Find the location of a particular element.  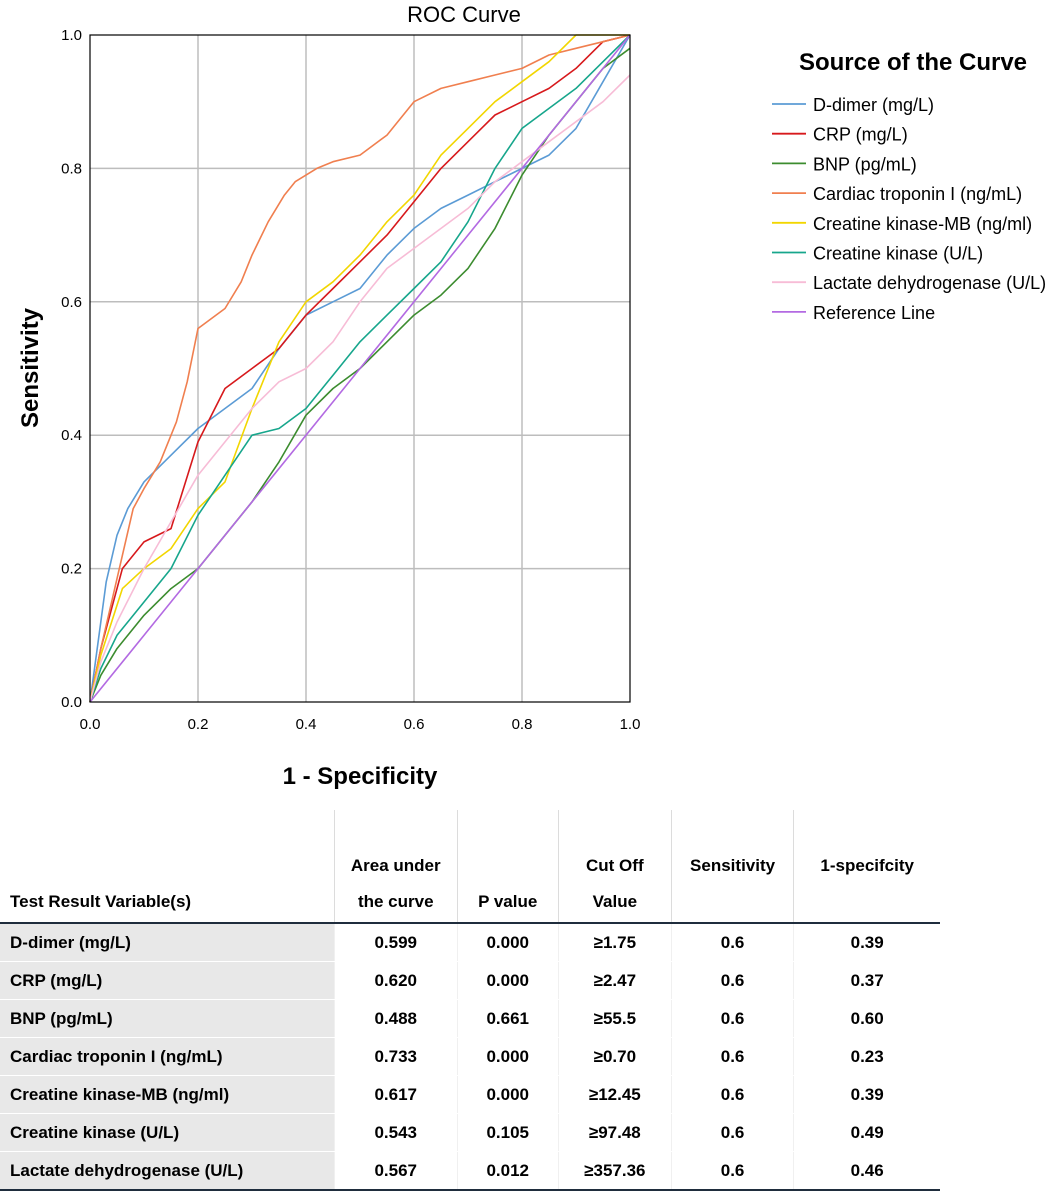

x-tick-label: 1.0 is located at coordinates (630, 724).